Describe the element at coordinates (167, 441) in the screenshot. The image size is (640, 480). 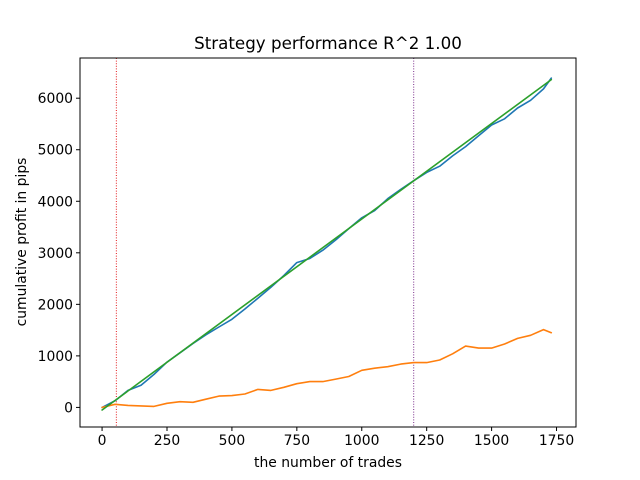
I see `x-tick-label: 250` at that location.